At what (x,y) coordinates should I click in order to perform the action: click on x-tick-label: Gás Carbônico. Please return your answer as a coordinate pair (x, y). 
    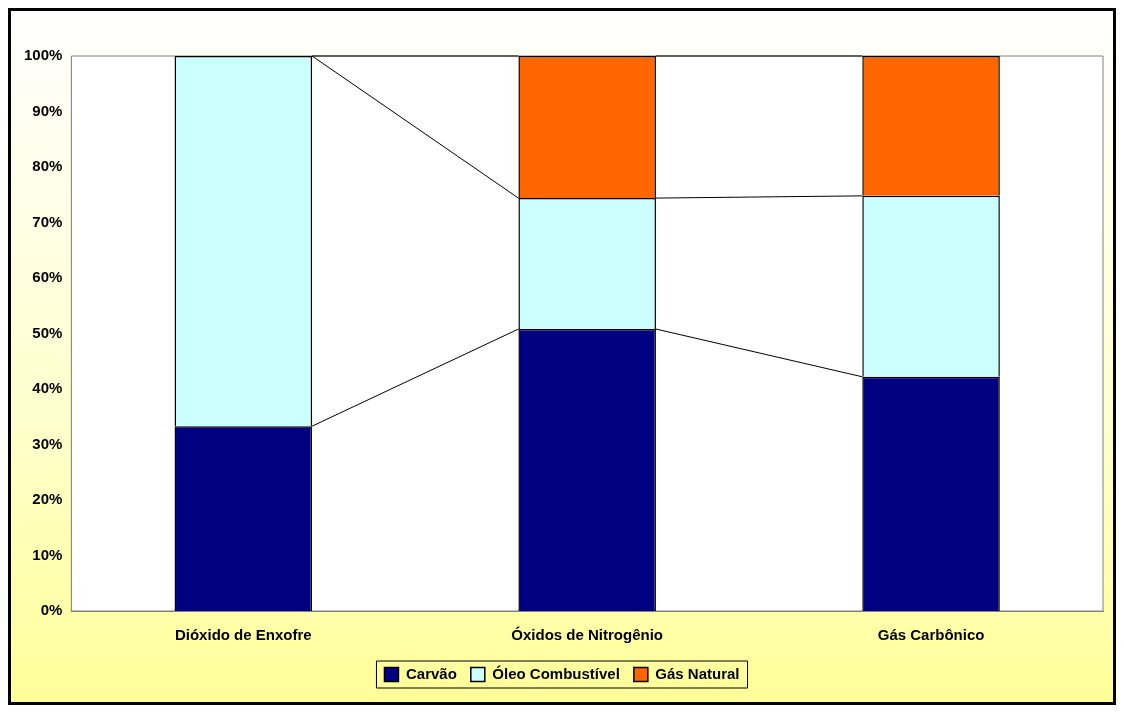
    Looking at the image, I should click on (931, 635).